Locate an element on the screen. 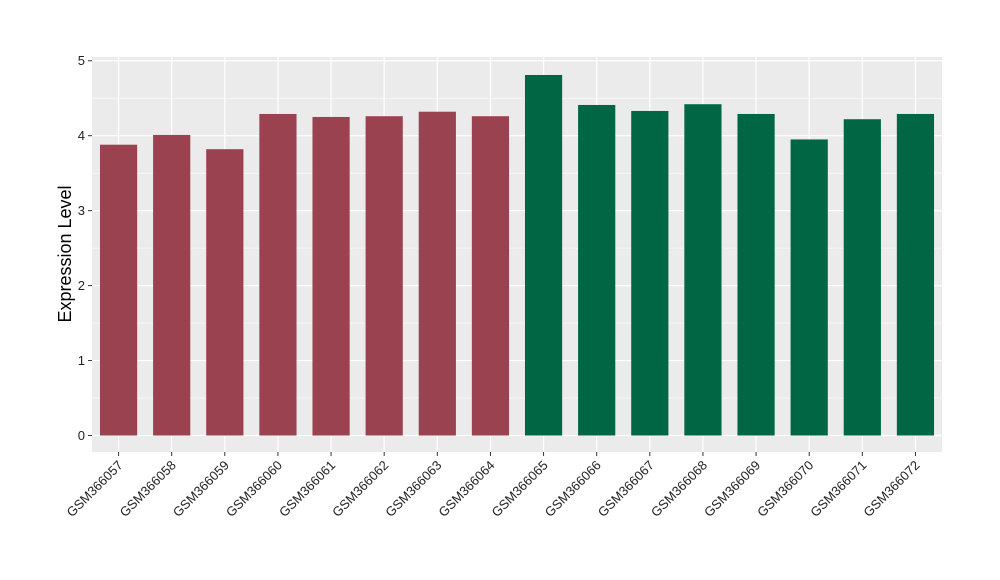  x-tick-label: GSM366067 is located at coordinates (626, 489).